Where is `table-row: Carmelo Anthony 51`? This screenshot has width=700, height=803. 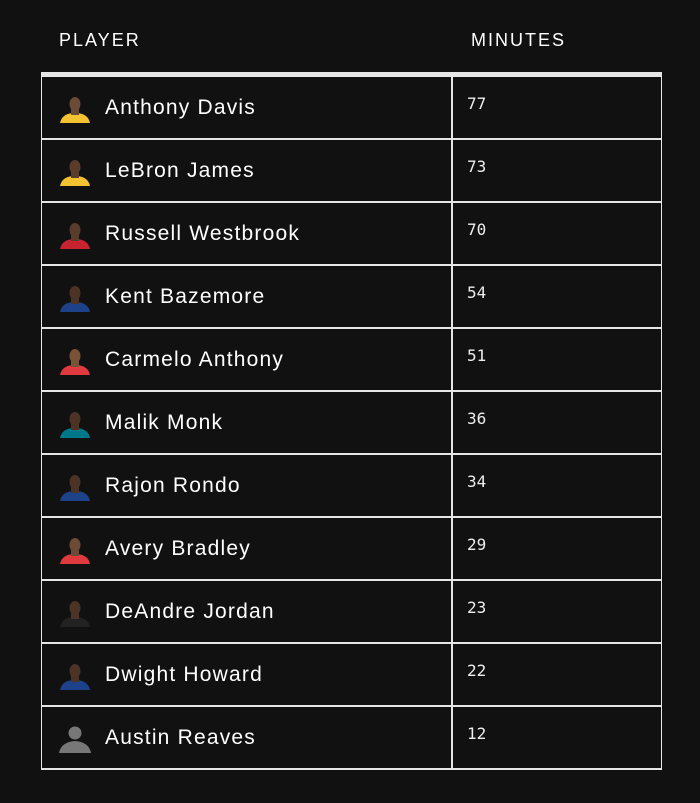 table-row: Carmelo Anthony 51 is located at coordinates (351, 360).